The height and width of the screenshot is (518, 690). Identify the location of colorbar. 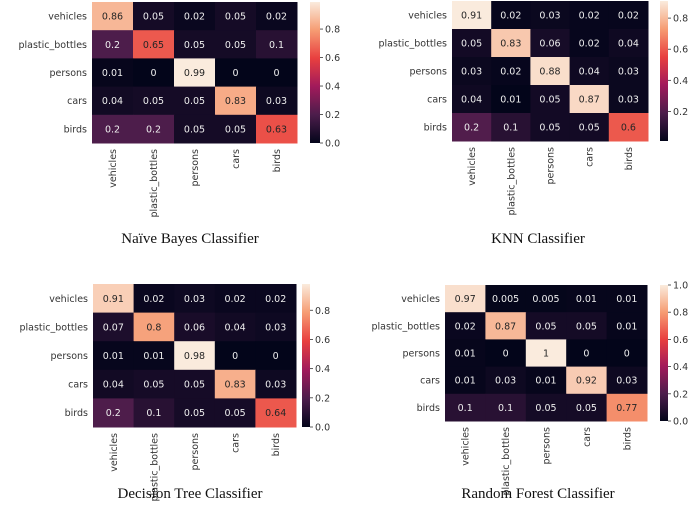
(664, 71).